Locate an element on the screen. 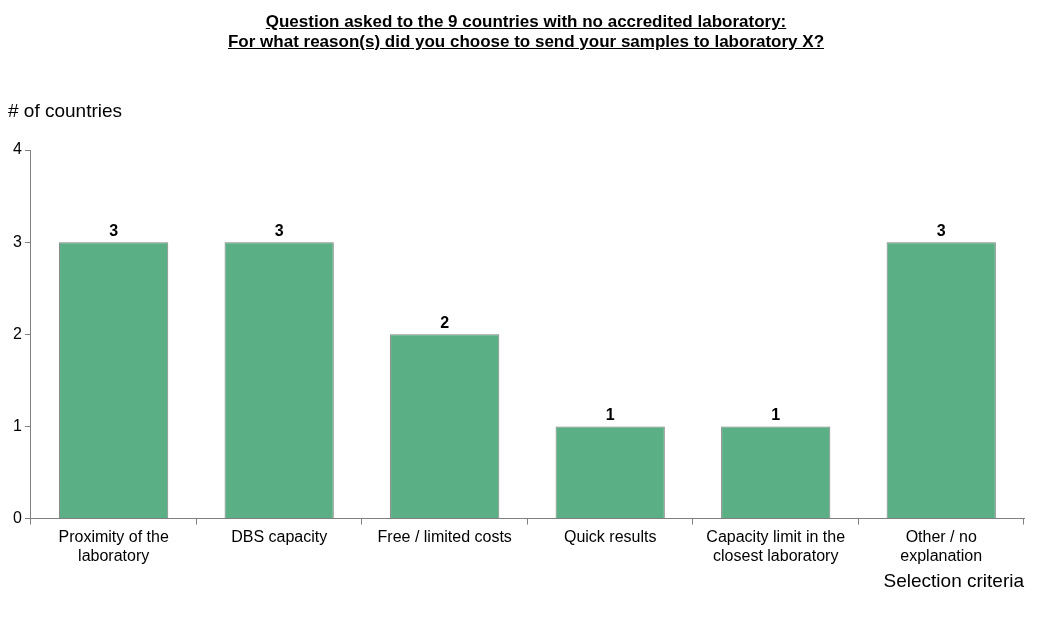 The height and width of the screenshot is (619, 1052). y-tick-label: 0 is located at coordinates (17, 518).